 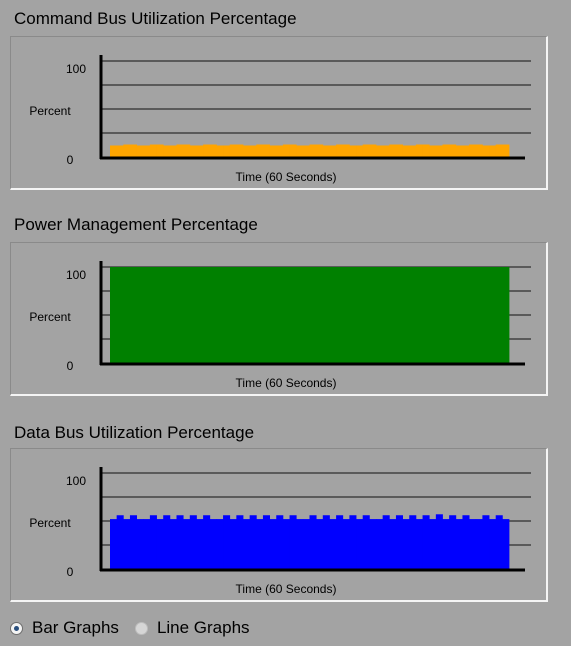 What do you see at coordinates (155, 18) in the screenshot?
I see `command-bus-title: Command Bus Utilization Percentage` at bounding box center [155, 18].